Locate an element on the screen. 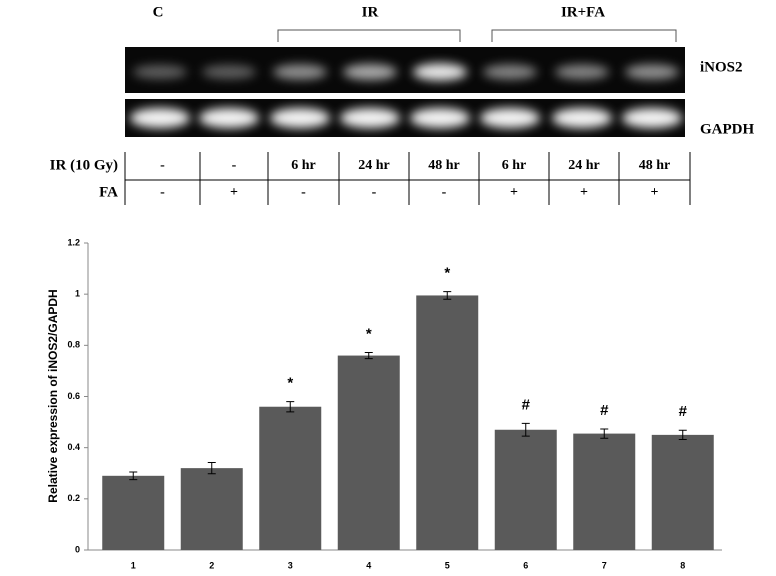 This screenshot has width=776, height=576. row-label: IR (10 Gy) is located at coordinates (84, 165).